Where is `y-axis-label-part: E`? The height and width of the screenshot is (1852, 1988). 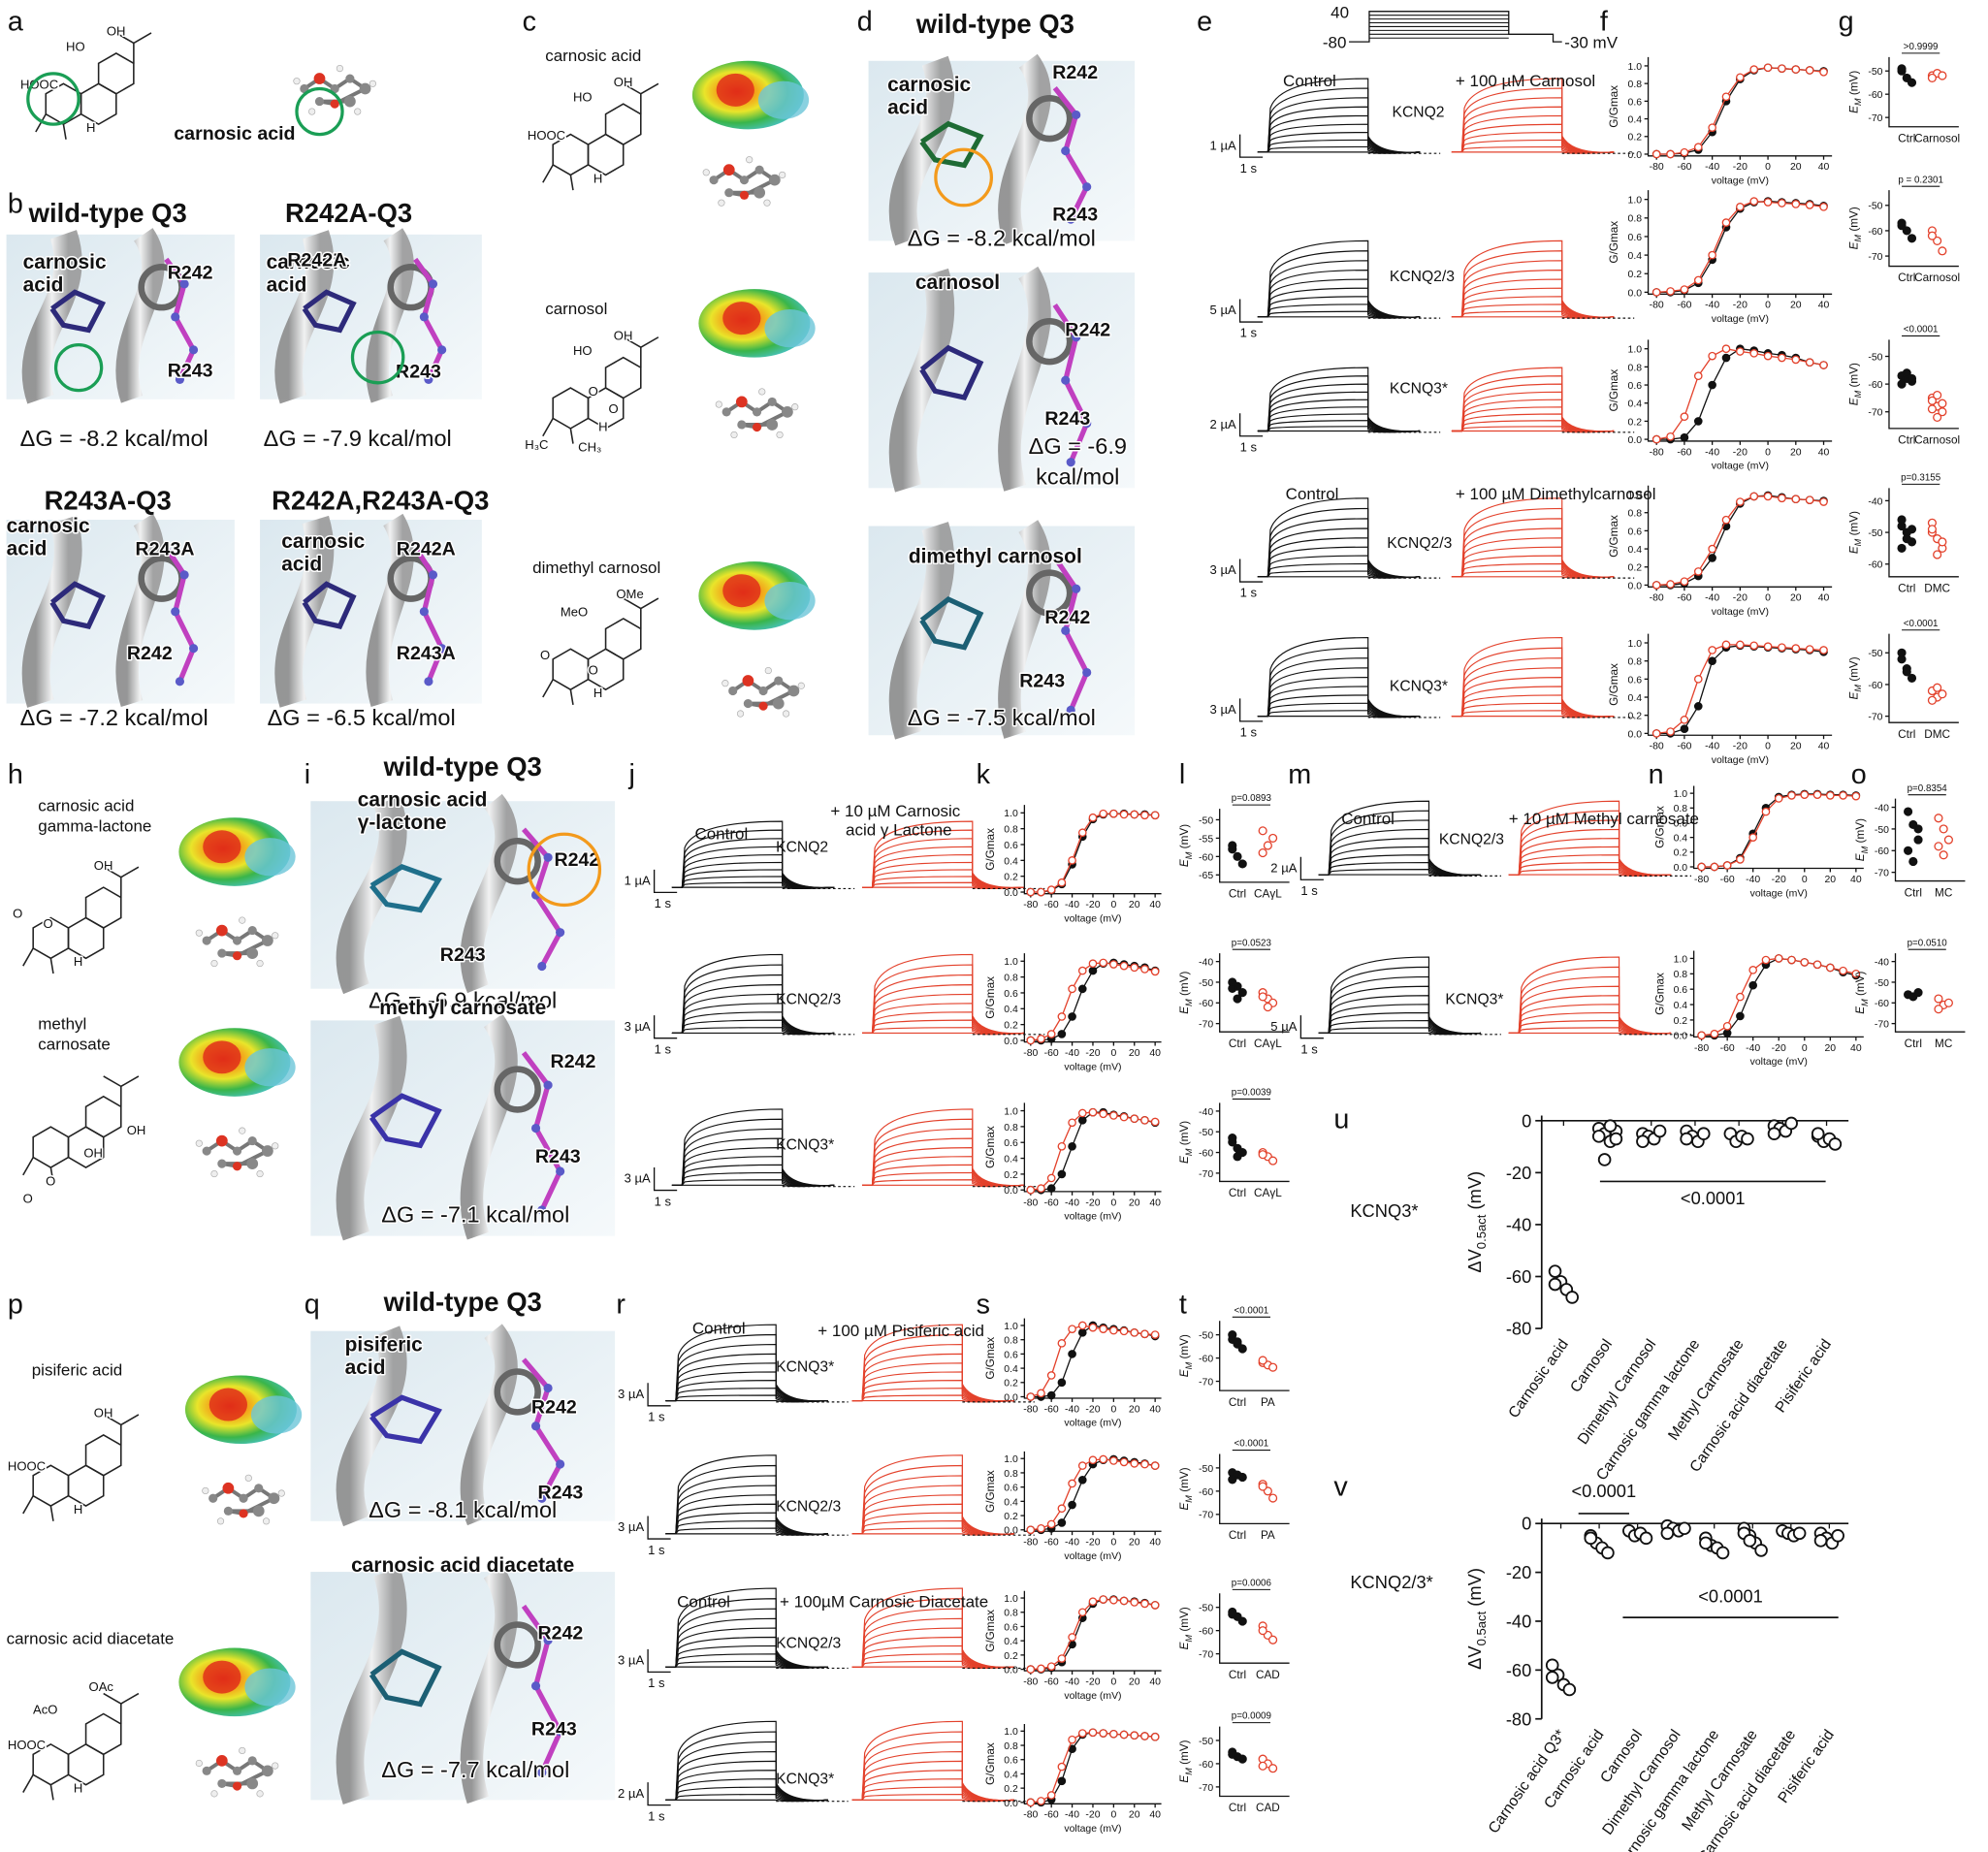 y-axis-label-part: E is located at coordinates (1184, 1507).